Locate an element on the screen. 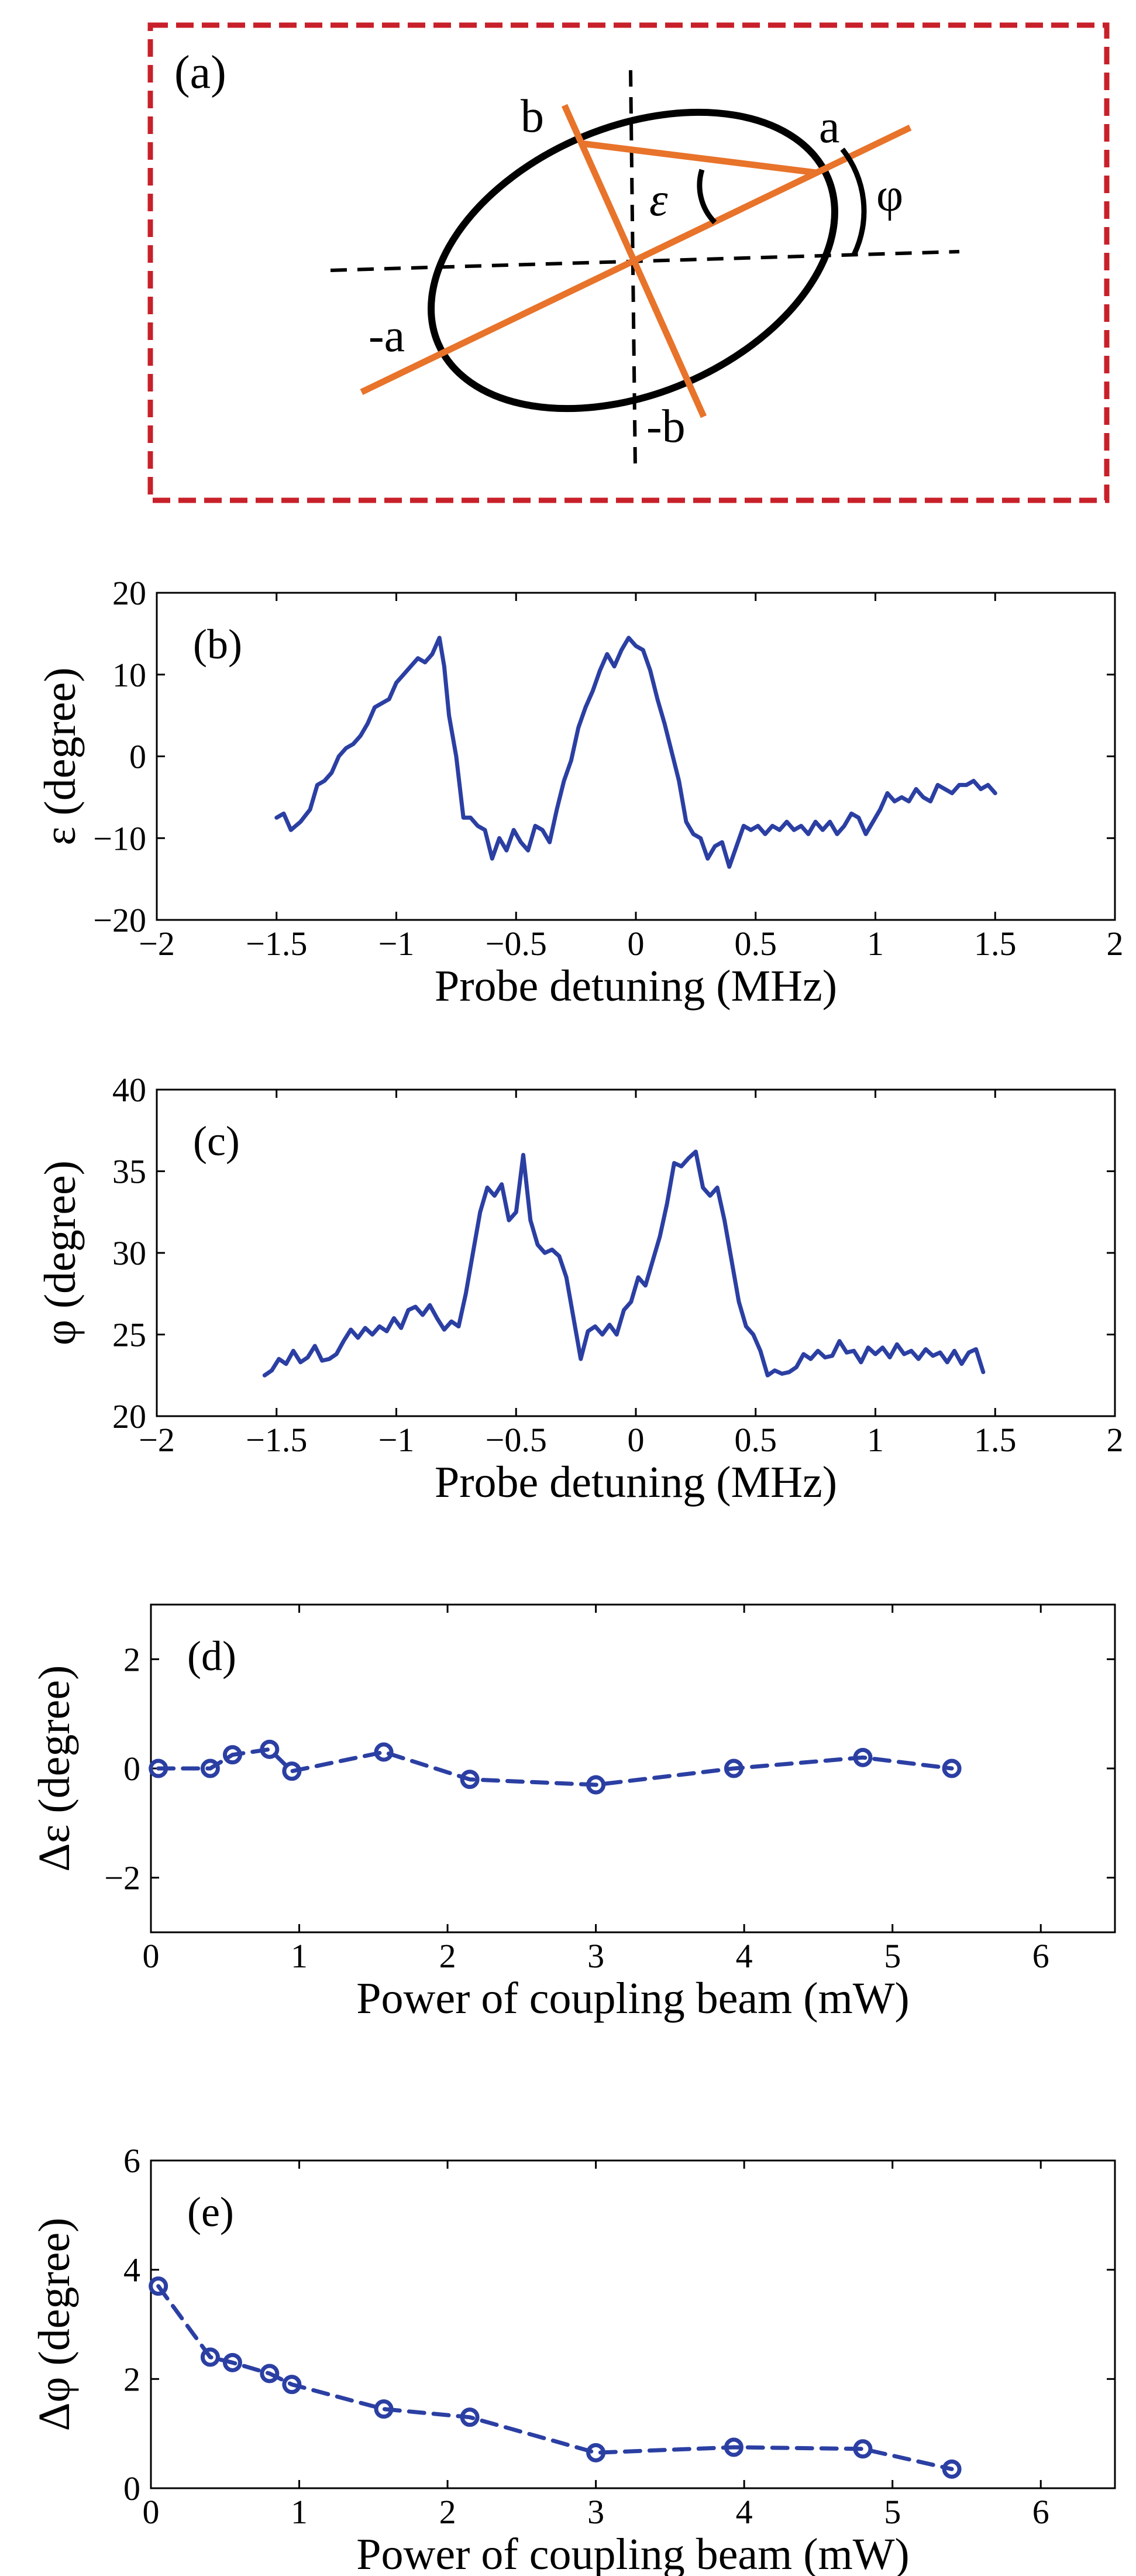  y-tick-label: 25 is located at coordinates (129, 1335).